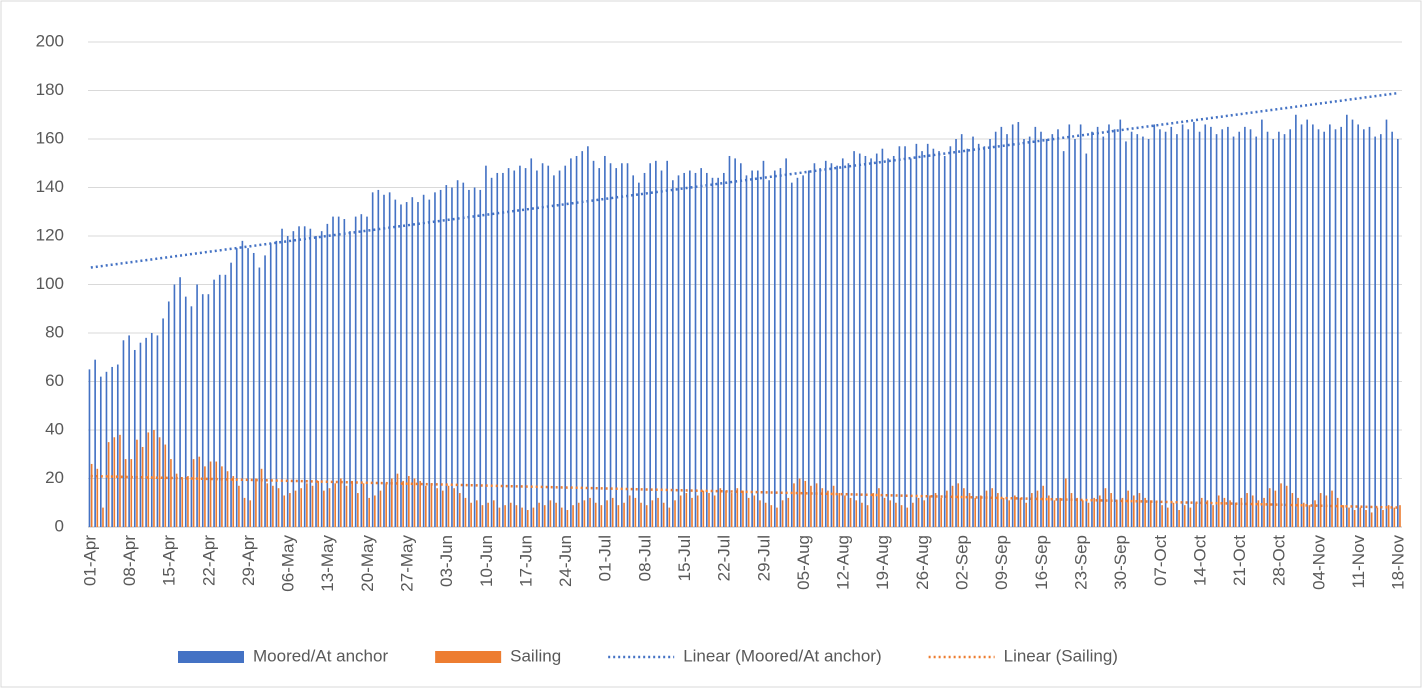 This screenshot has height=688, width=1422. Describe the element at coordinates (1199, 560) in the screenshot. I see `x-tick-label: 14-Oct` at that location.